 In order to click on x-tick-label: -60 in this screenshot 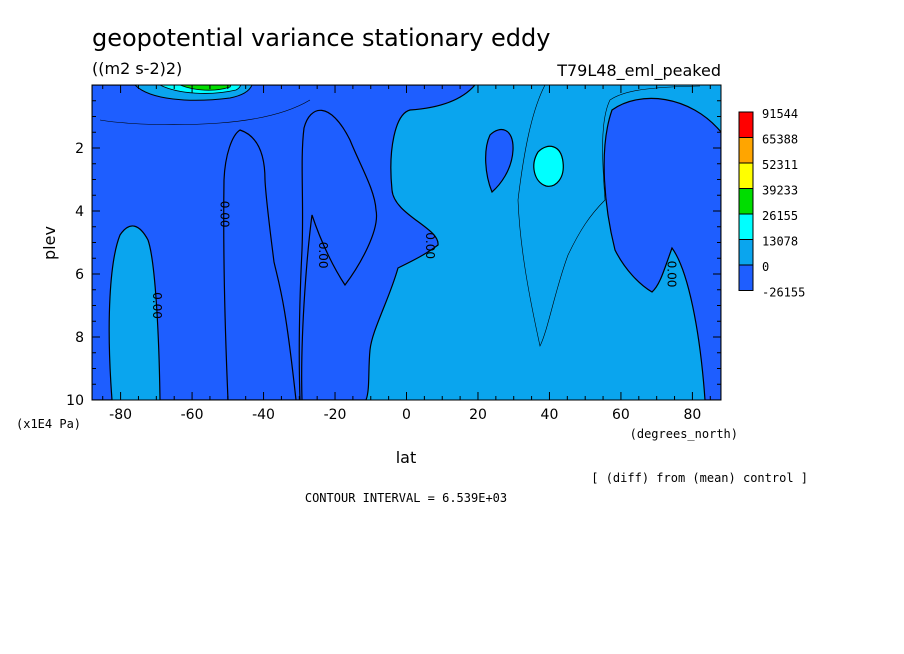, I will do `click(192, 415)`.